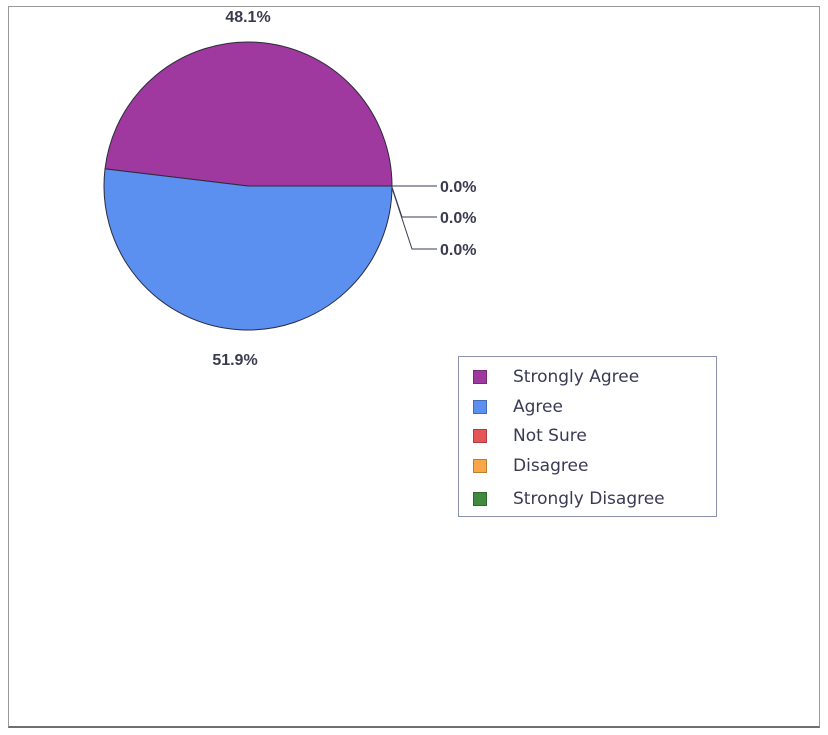 The image size is (828, 735). I want to click on legend-item-disagree: Disagree, so click(530, 466).